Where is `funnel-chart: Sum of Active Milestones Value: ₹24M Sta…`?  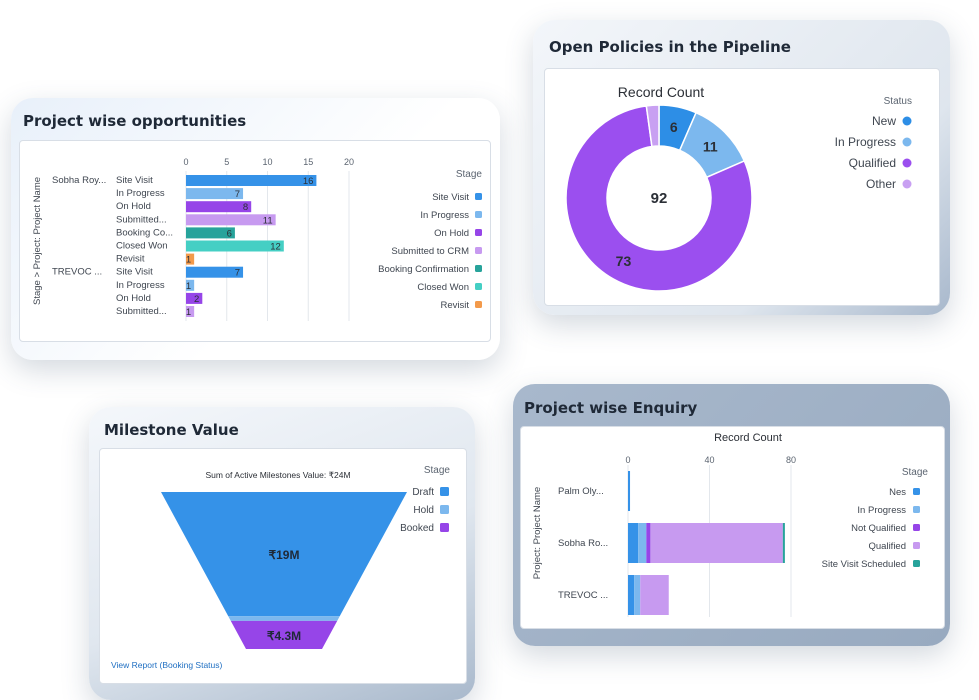 funnel-chart: Sum of Active Milestones Value: ₹24M Sta… is located at coordinates (306, 557).